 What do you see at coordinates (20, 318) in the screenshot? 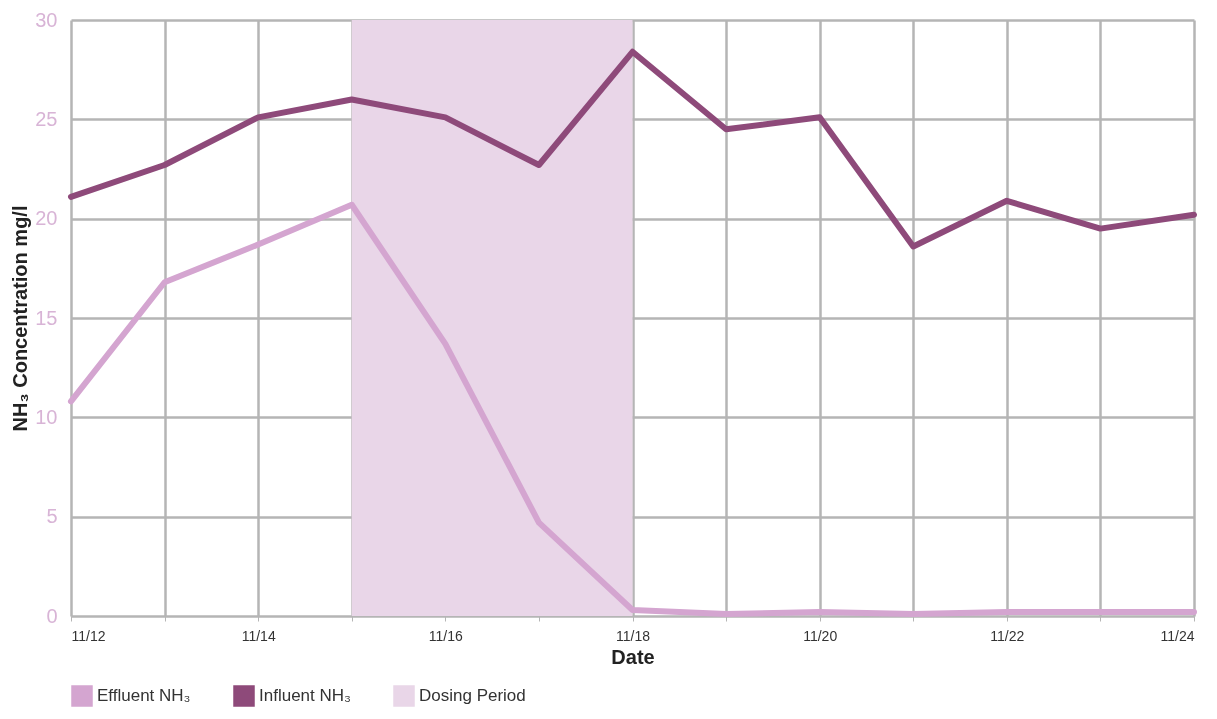
I see `y-axis-title: NH₃ Concentration mg/l` at bounding box center [20, 318].